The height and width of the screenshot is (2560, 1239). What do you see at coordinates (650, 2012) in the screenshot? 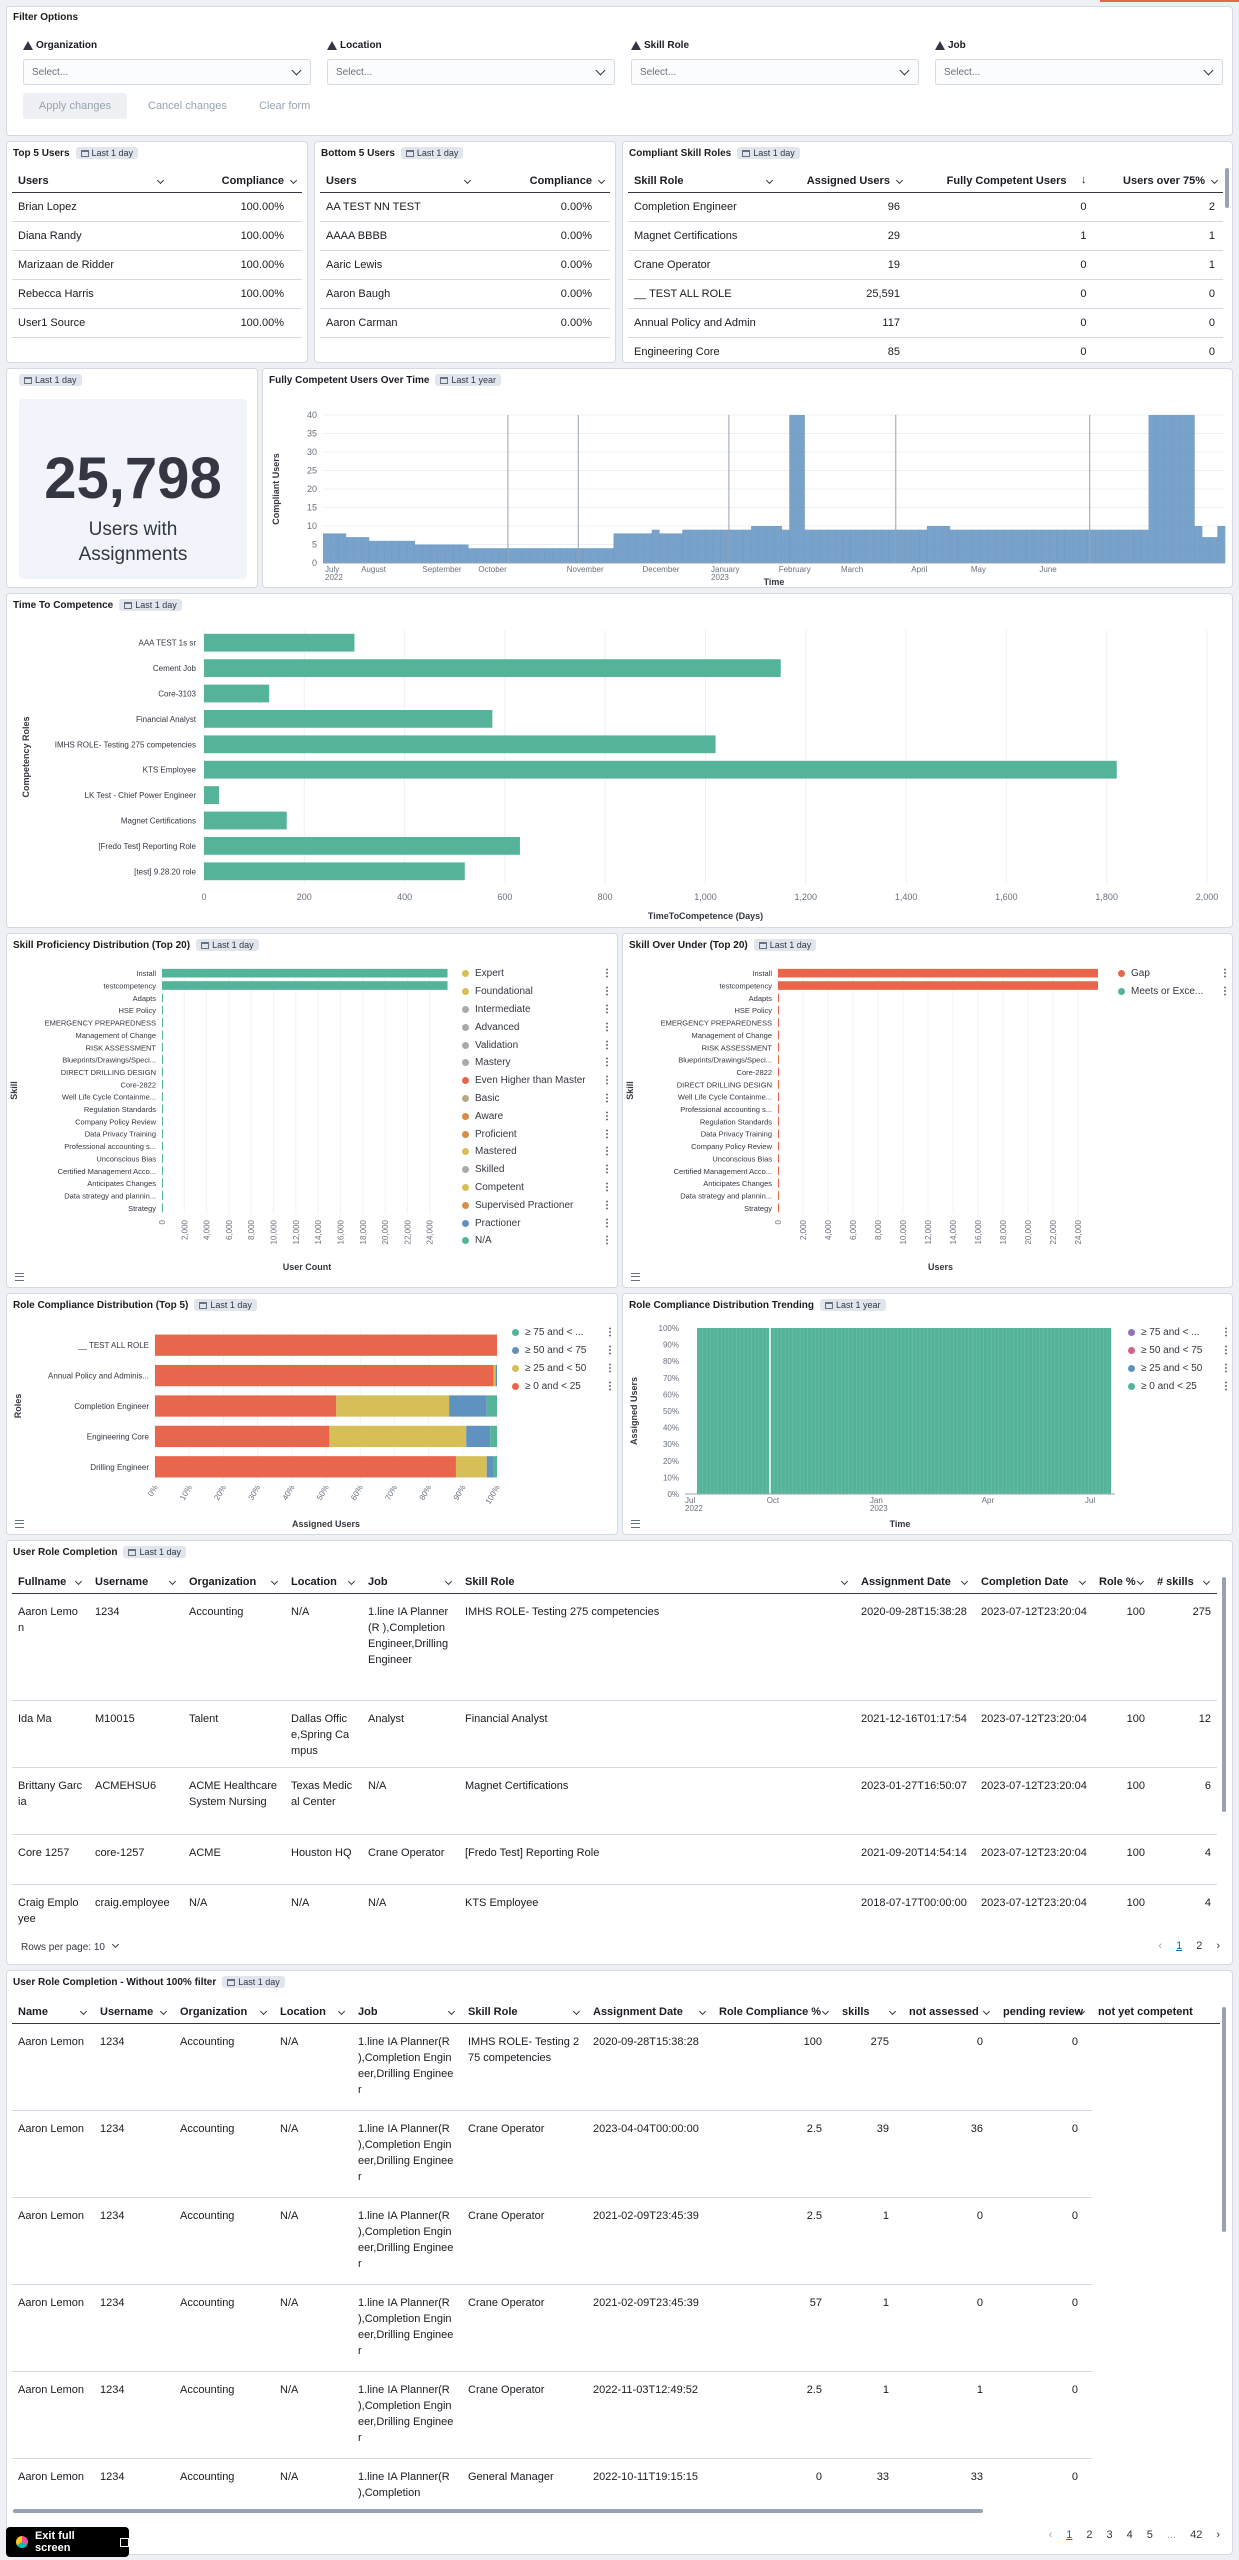
I see `column-header: Assignment Date` at bounding box center [650, 2012].